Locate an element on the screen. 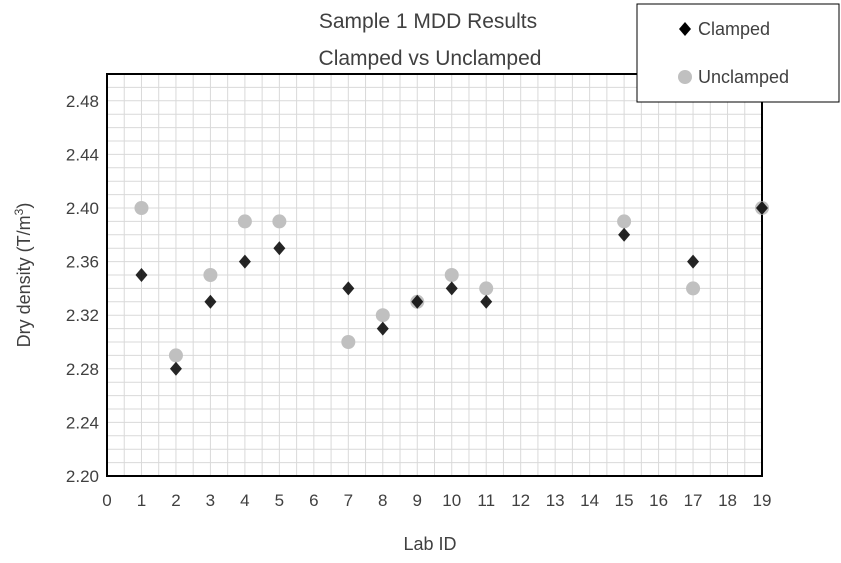 The width and height of the screenshot is (841, 563). y-axis-label-main: Dry density (T/m is located at coordinates (24, 281).